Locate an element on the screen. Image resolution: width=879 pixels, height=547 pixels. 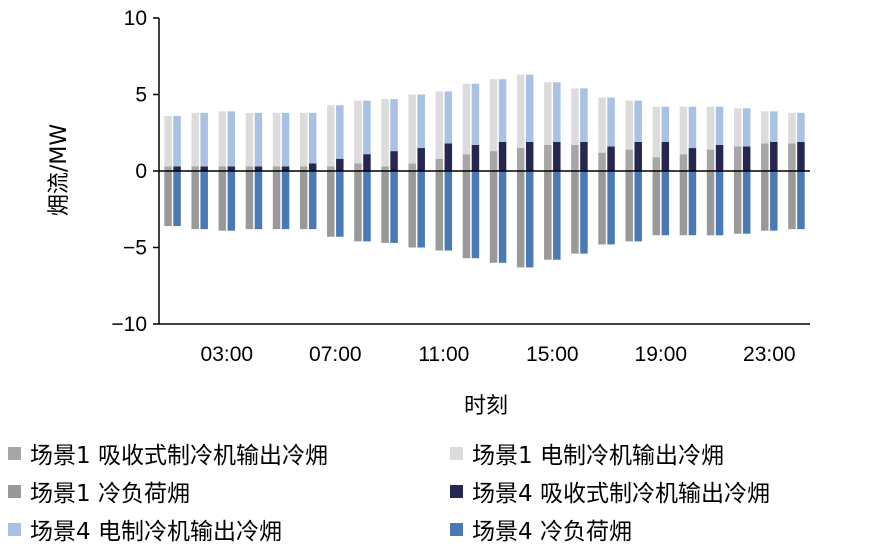
legend-label: 场景4 冷负荷㶲 is located at coordinates (552, 532).